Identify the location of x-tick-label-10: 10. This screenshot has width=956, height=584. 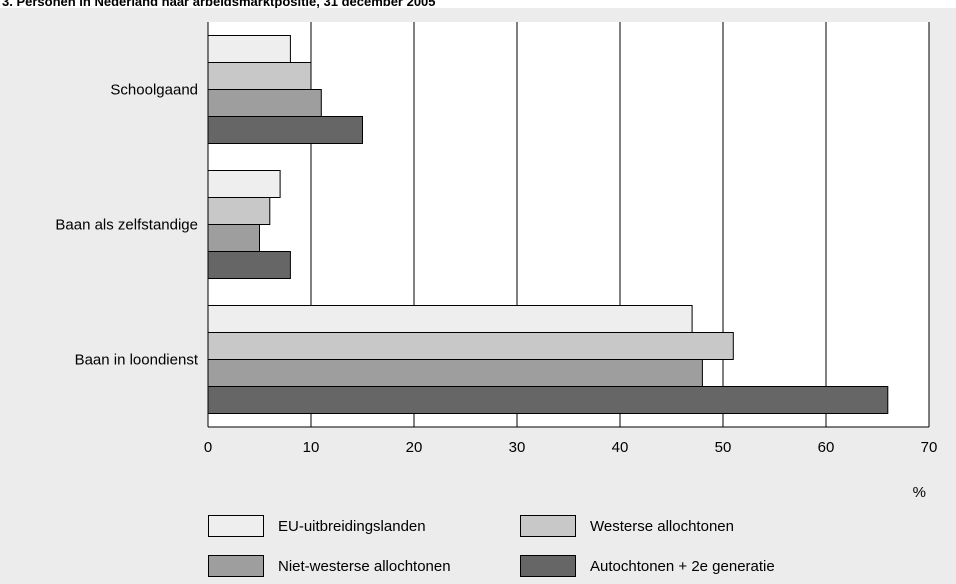
(311, 447).